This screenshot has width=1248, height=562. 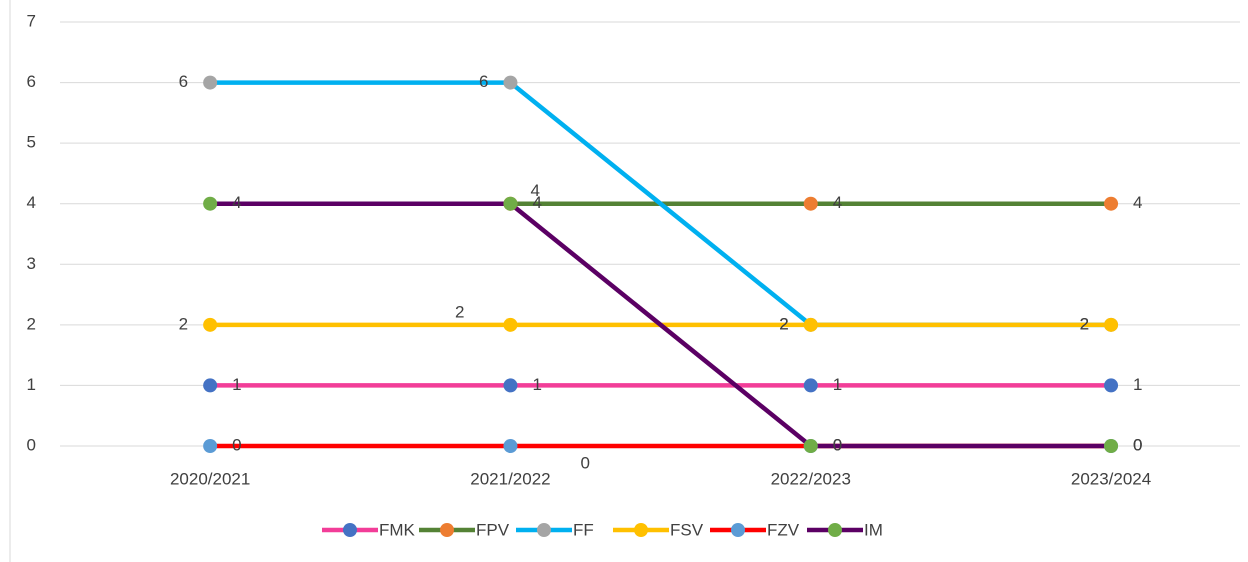 What do you see at coordinates (510, 478) in the screenshot?
I see `x-tick-label: 2021/2022` at bounding box center [510, 478].